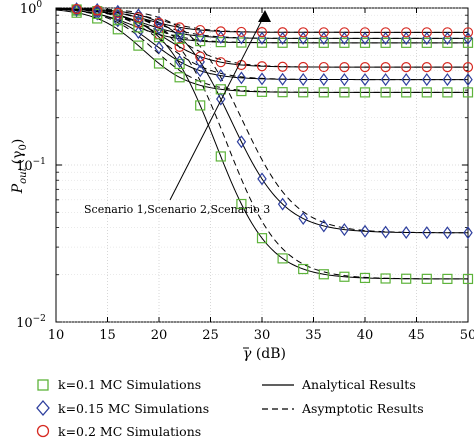 The height and width of the screenshot is (440, 474). Describe the element at coordinates (362, 408) in the screenshot. I see `legend-asymptotic-label: Asymptotic Results` at that location.